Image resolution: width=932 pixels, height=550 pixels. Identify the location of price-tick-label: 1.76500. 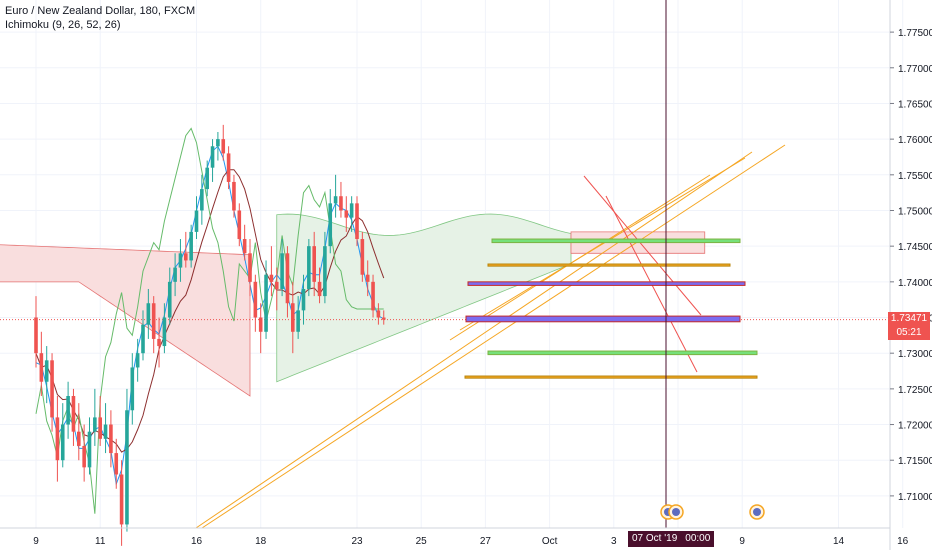
(915, 104).